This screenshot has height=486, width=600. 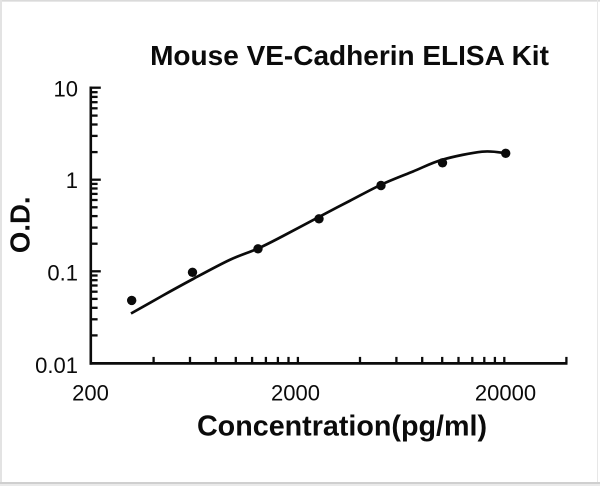 What do you see at coordinates (342, 427) in the screenshot?
I see `svg-text: Concentration(pg/ml)` at bounding box center [342, 427].